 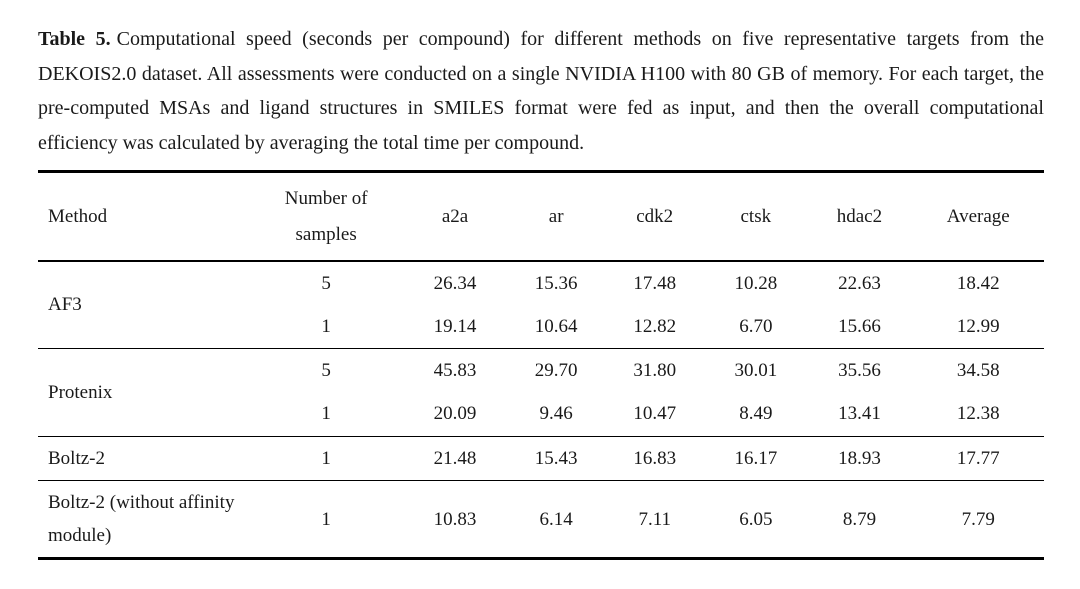 What do you see at coordinates (74, 39) in the screenshot?
I see `caption-label: Table 5.` at bounding box center [74, 39].